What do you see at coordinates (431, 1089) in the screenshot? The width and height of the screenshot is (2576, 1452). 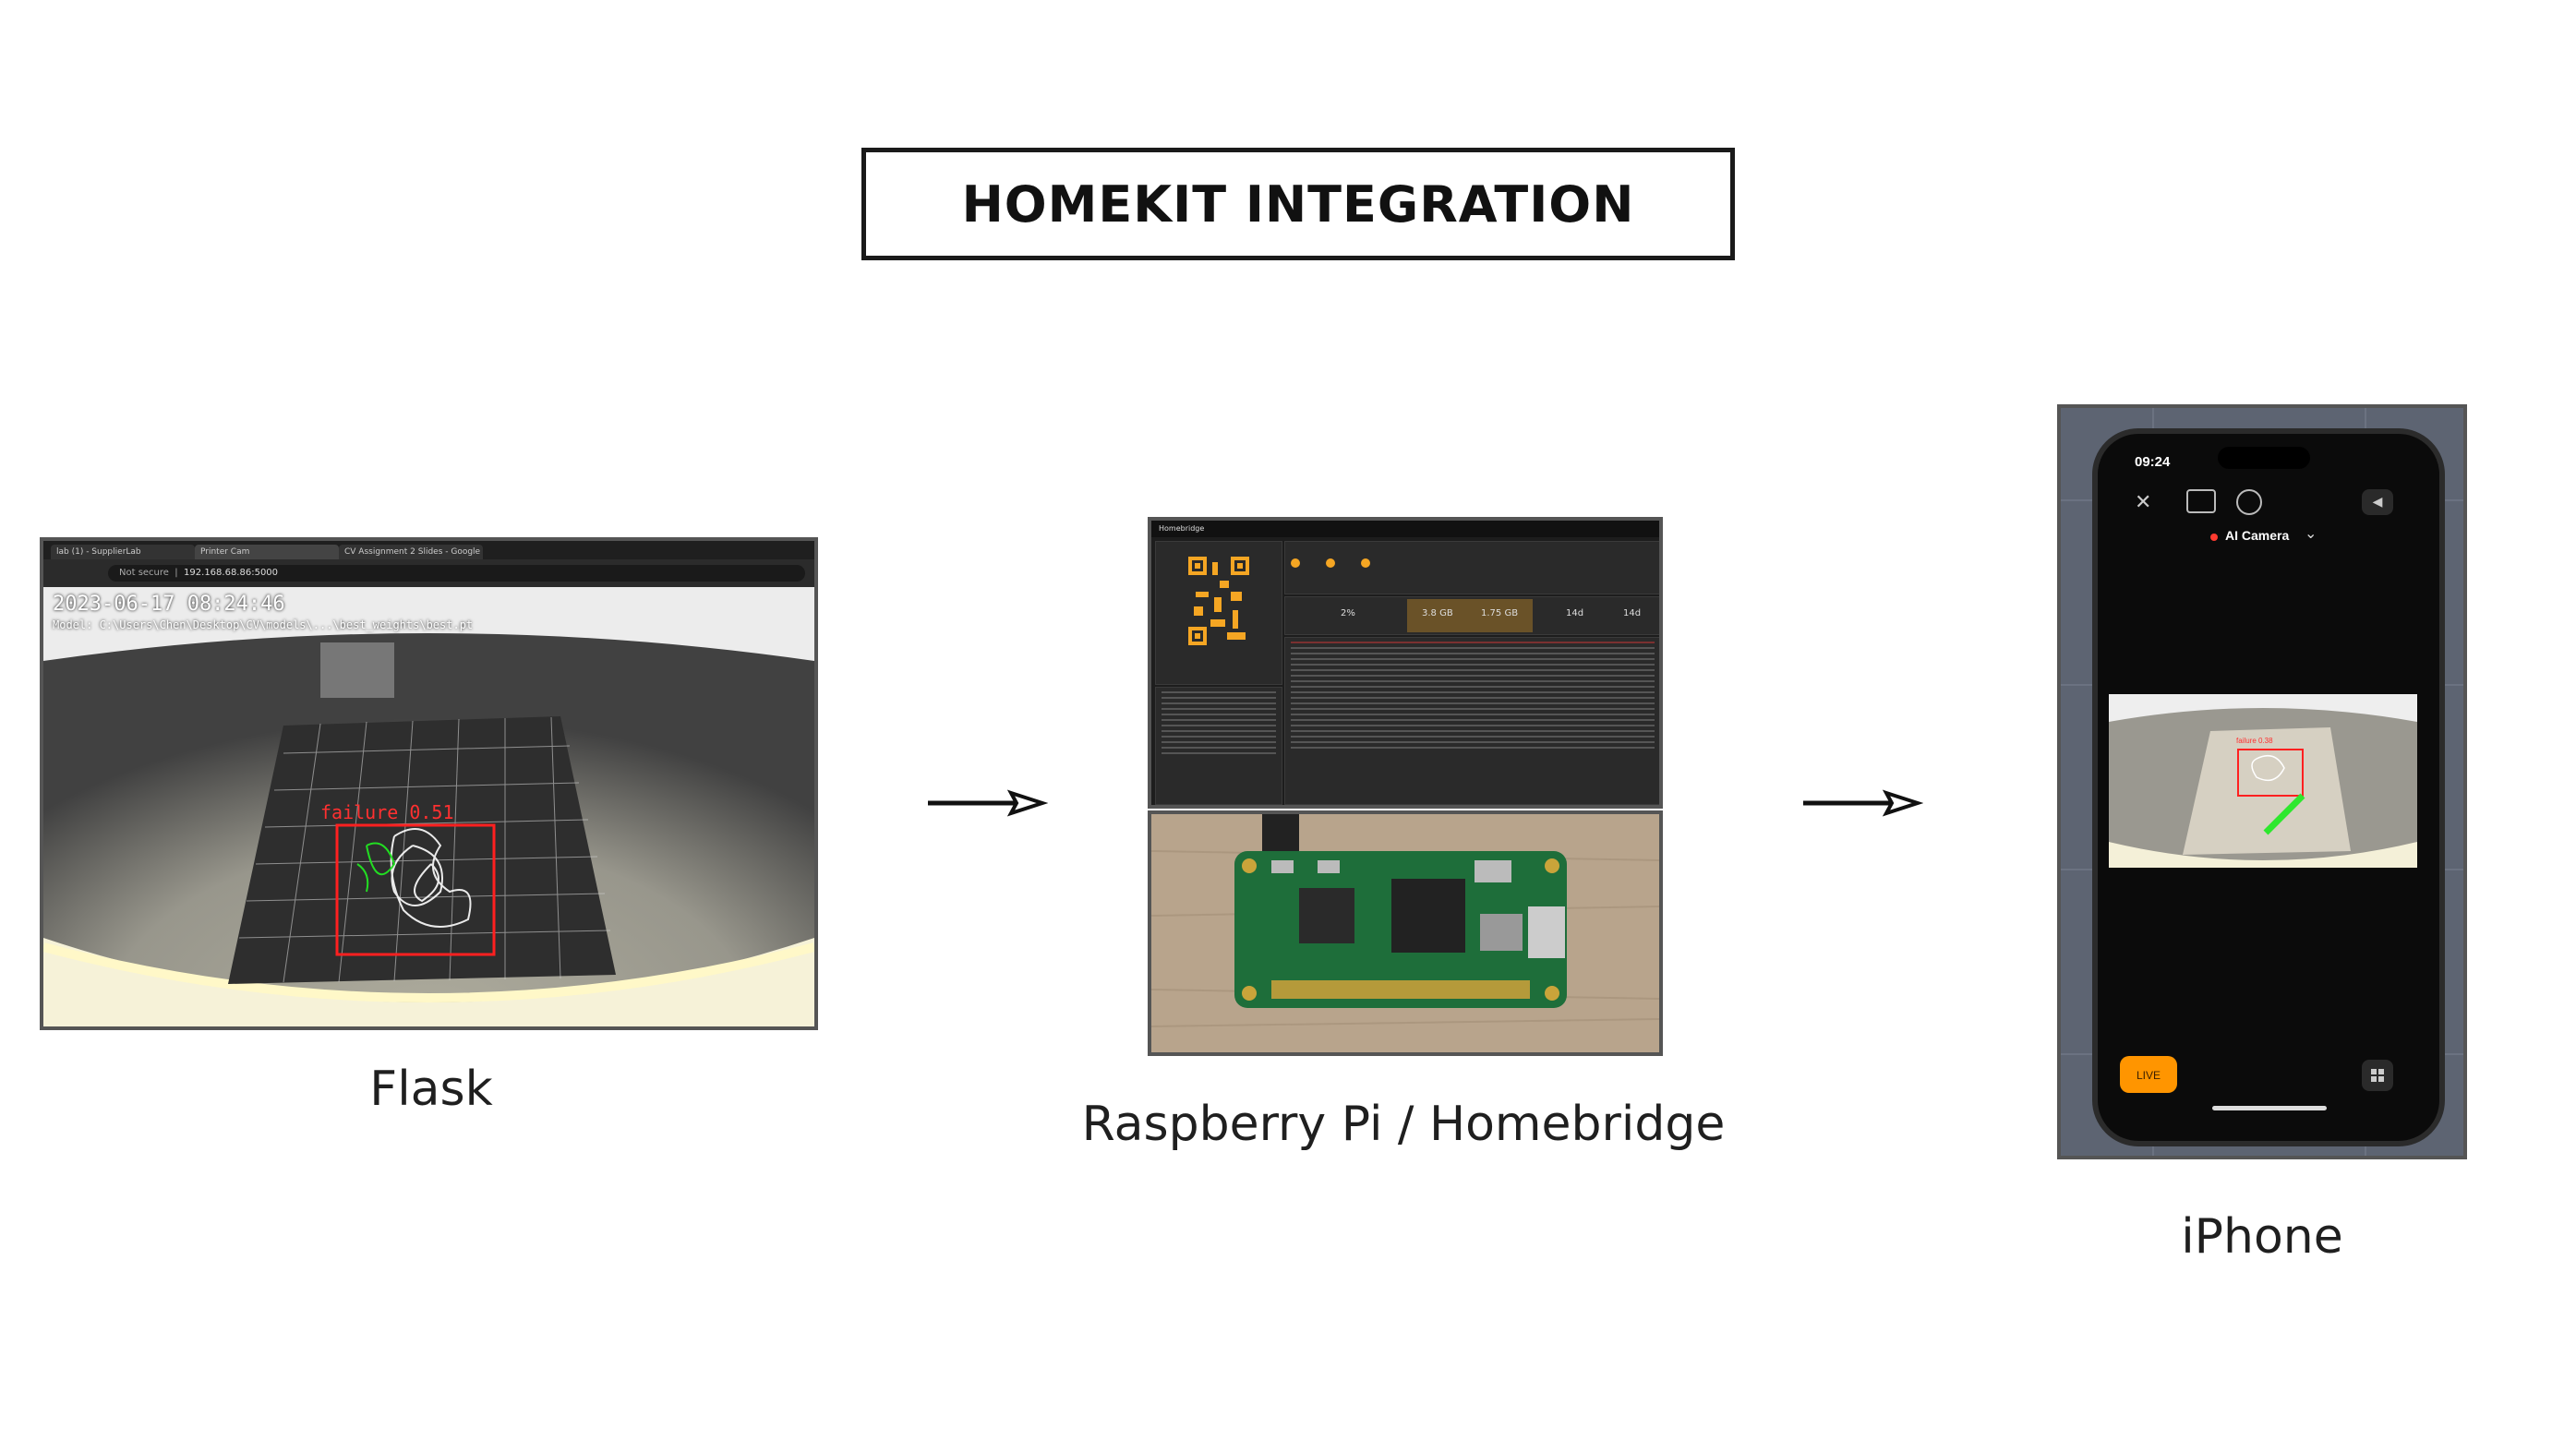 I see `flask-caption: Flask` at bounding box center [431, 1089].